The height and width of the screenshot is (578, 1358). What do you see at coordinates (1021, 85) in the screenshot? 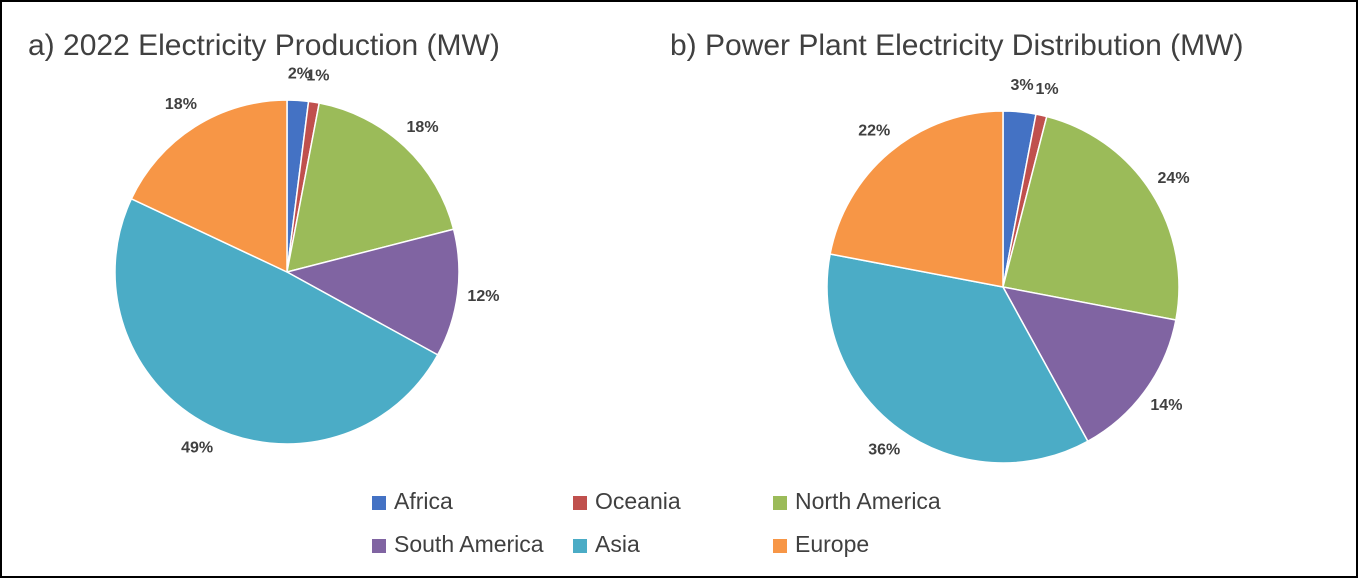
I see `data-label: 3%` at bounding box center [1021, 85].